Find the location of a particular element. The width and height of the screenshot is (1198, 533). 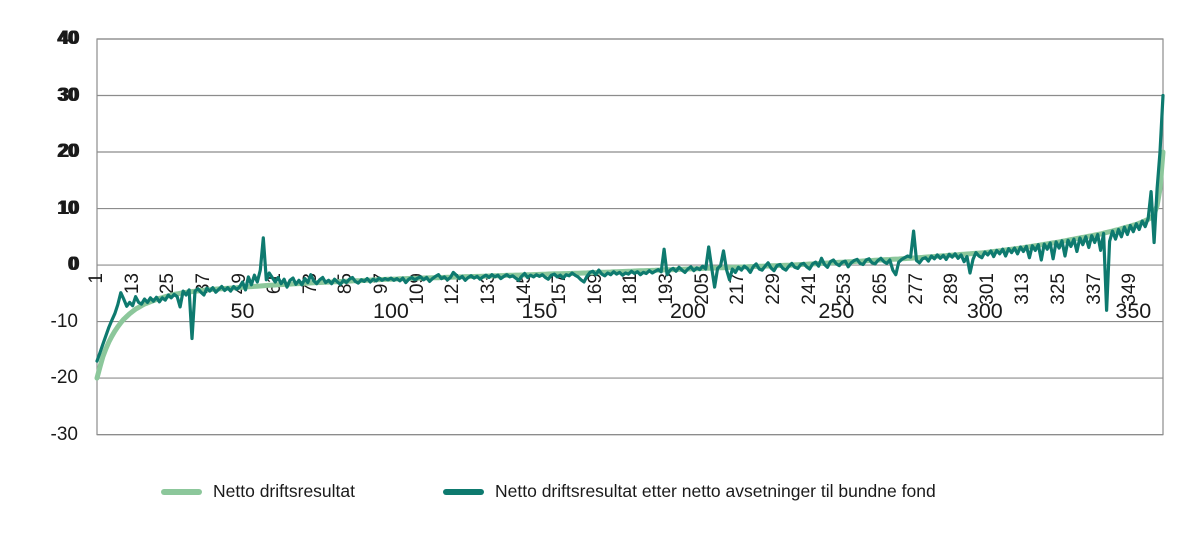

x-axis-tick-label-rotated: 265 is located at coordinates (880, 289).